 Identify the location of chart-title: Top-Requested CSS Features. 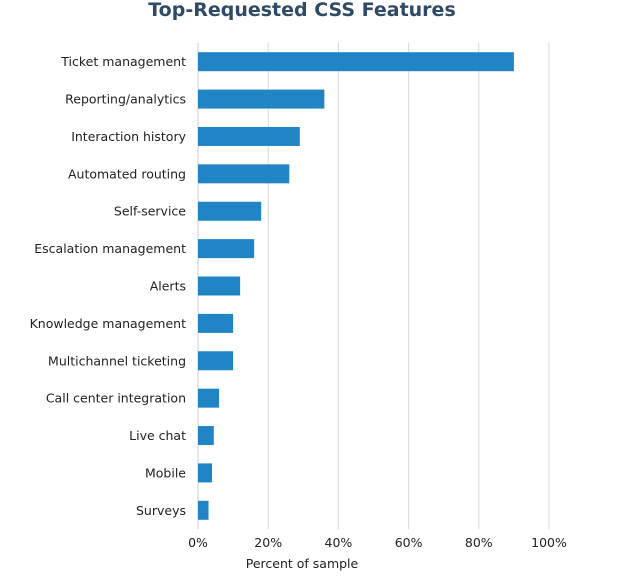
(302, 10).